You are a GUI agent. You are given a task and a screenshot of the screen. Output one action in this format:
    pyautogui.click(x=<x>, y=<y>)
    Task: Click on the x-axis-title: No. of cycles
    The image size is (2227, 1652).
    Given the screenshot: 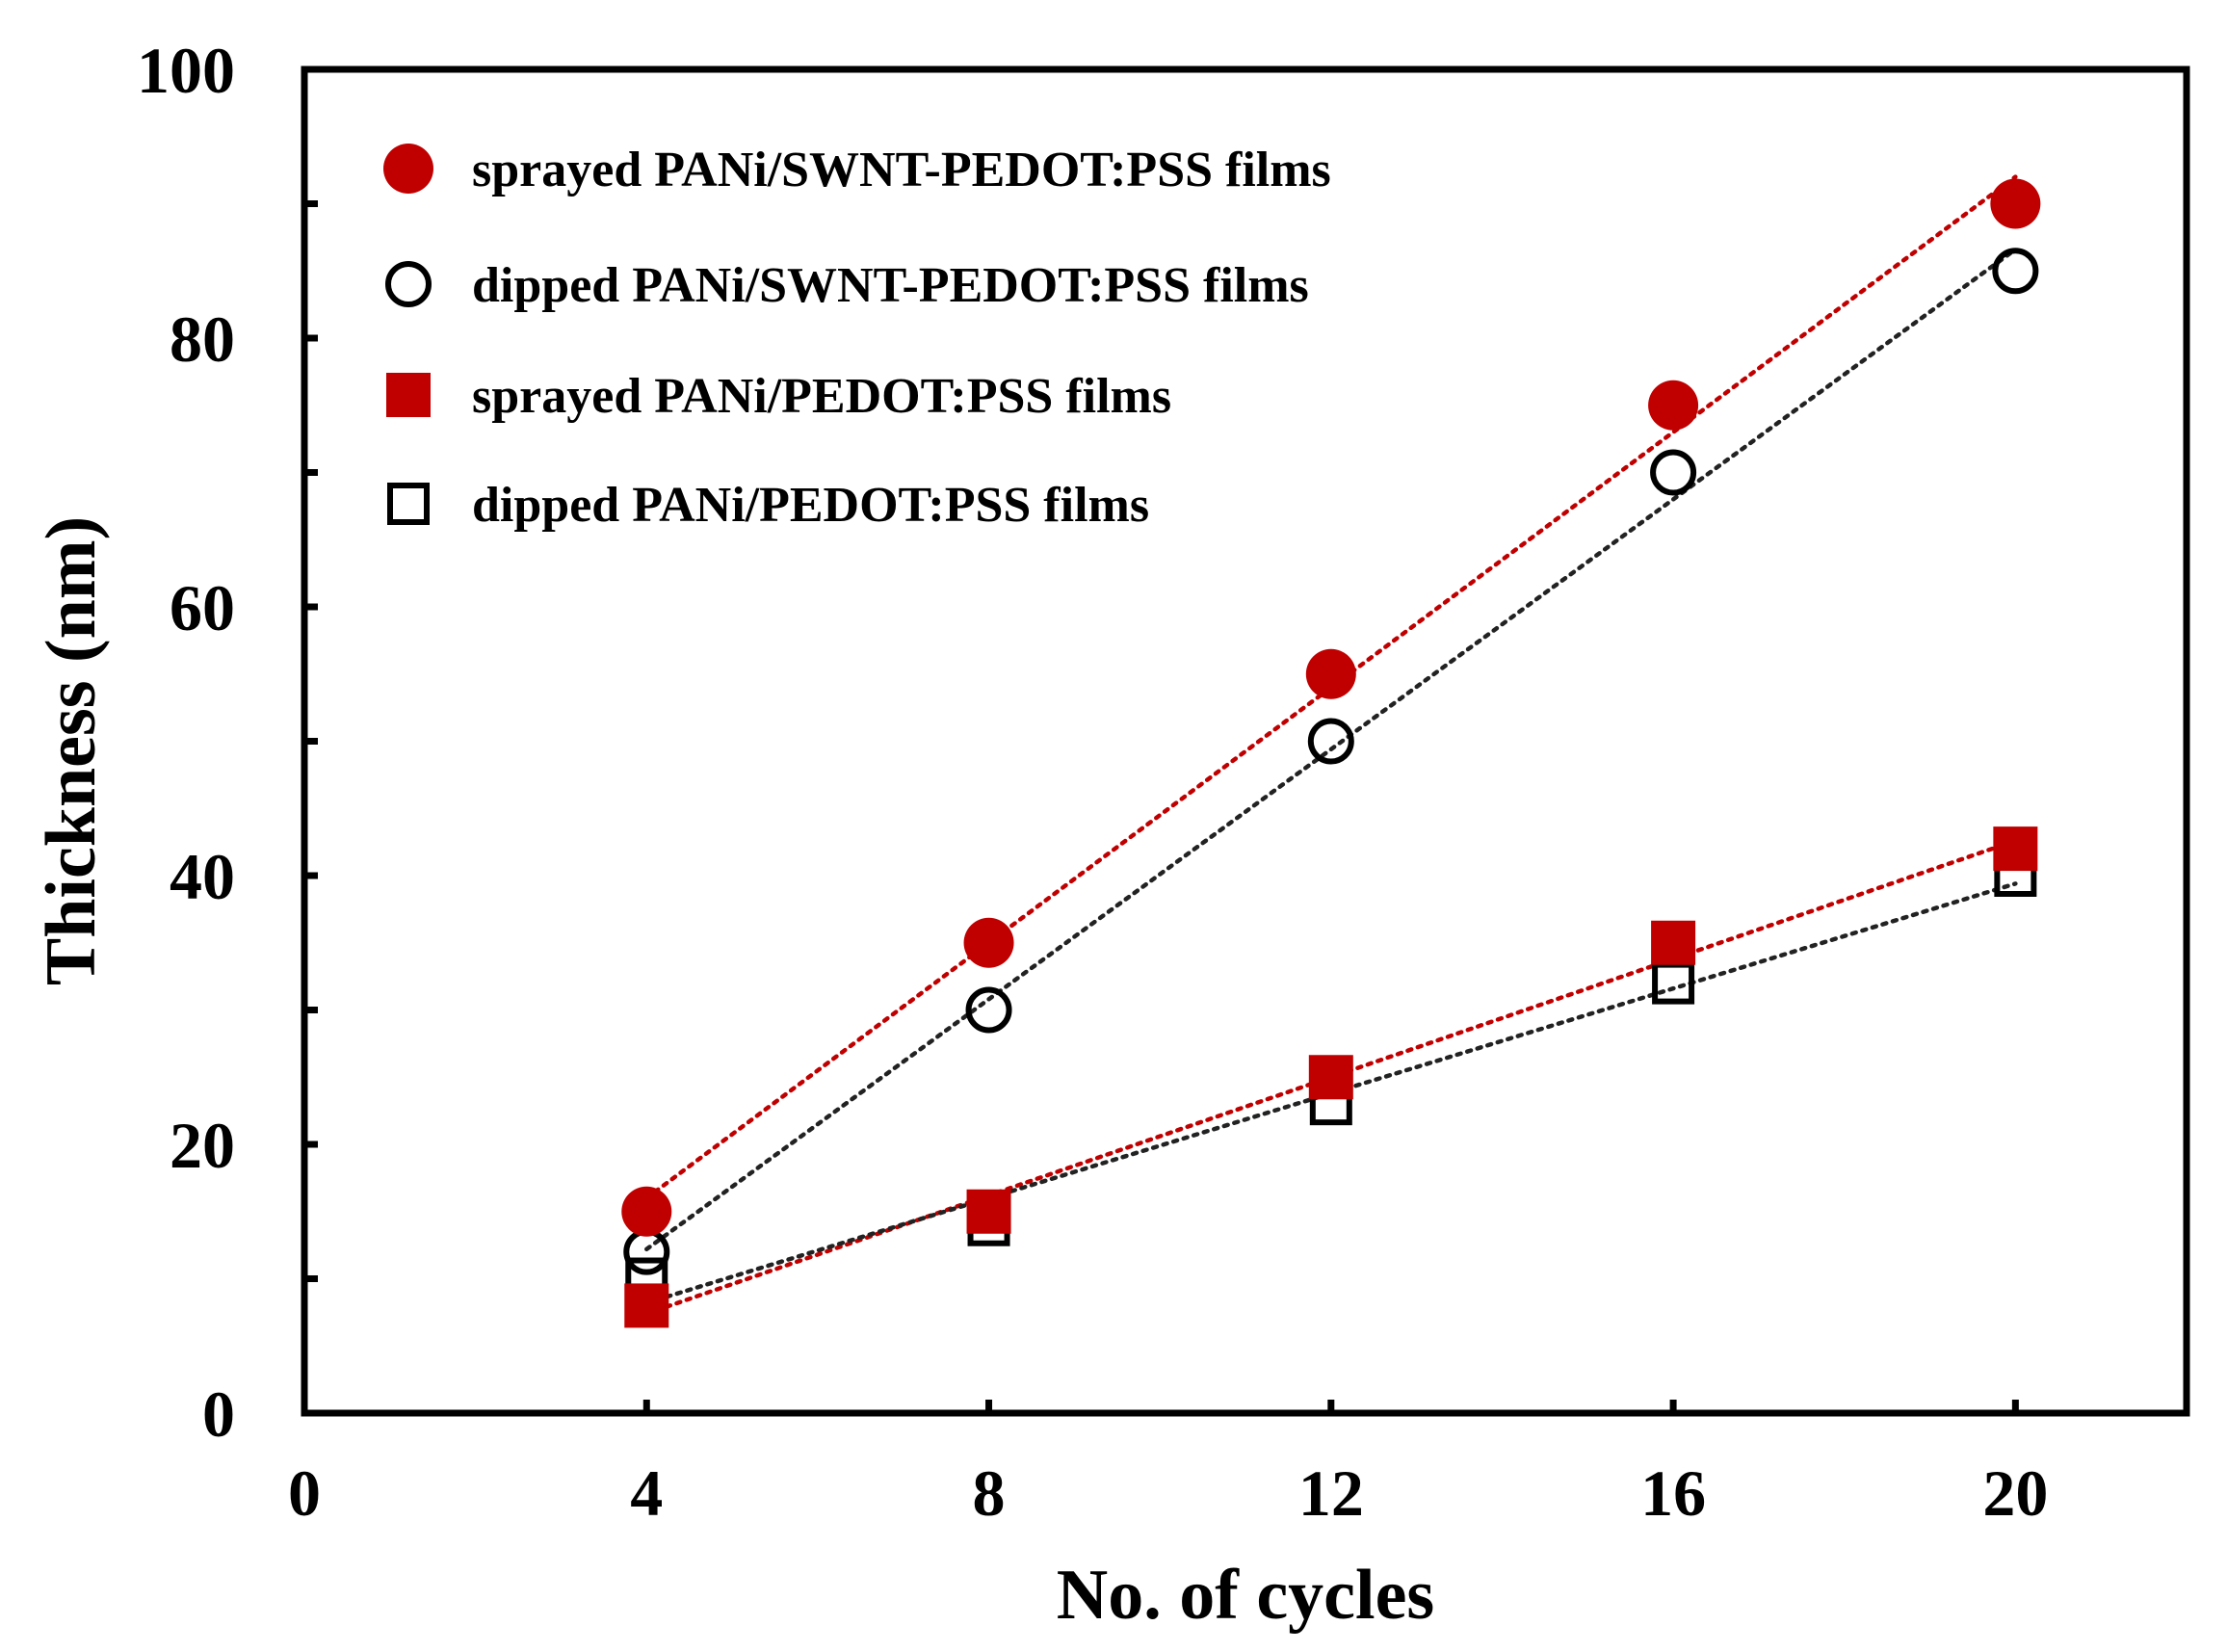 What is the action you would take?
    pyautogui.click(x=1245, y=1595)
    